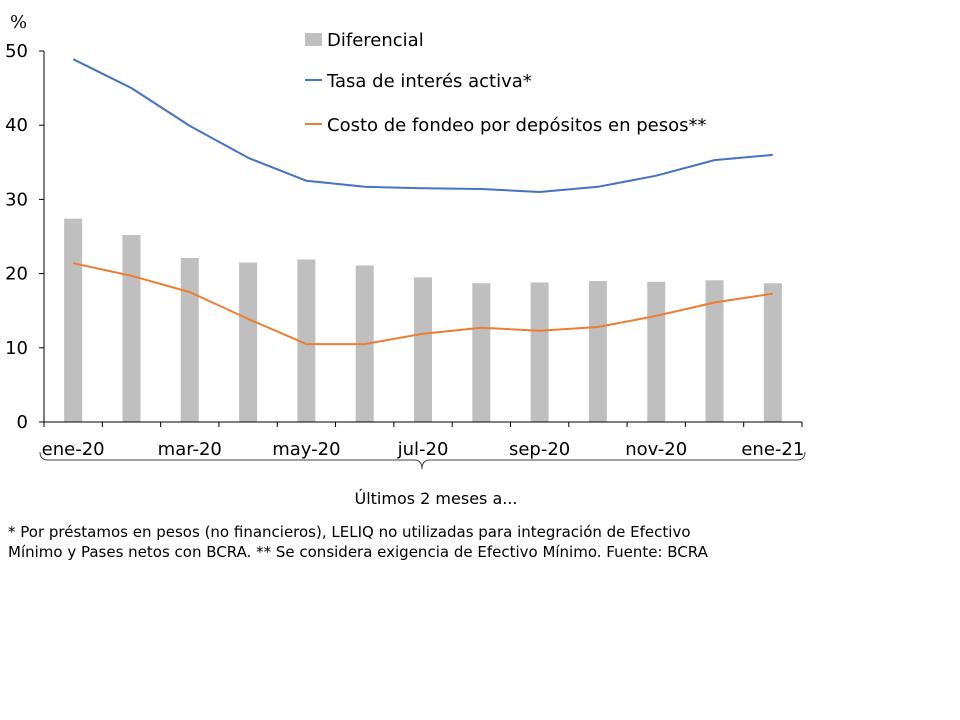  I want to click on legend-item-costo: Costo de fondeo por depósitos en pesos**, so click(506, 125).